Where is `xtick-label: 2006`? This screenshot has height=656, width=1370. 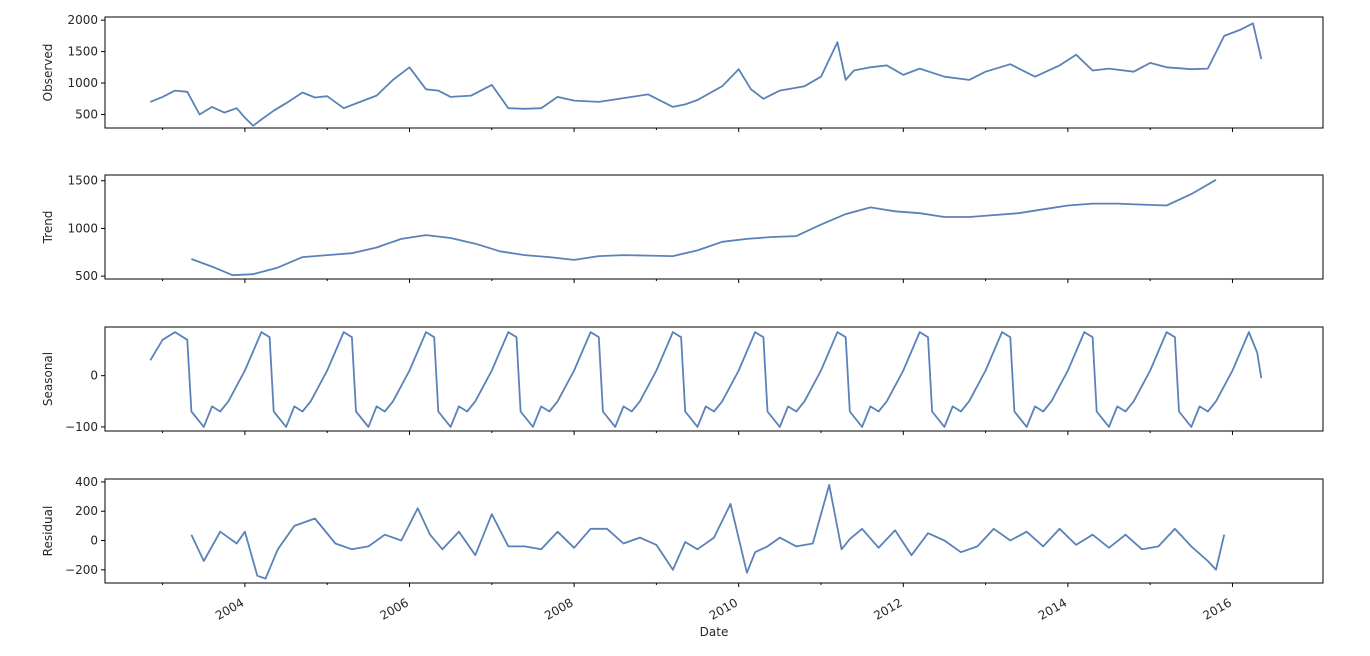 xtick-label: 2006 is located at coordinates (394, 608).